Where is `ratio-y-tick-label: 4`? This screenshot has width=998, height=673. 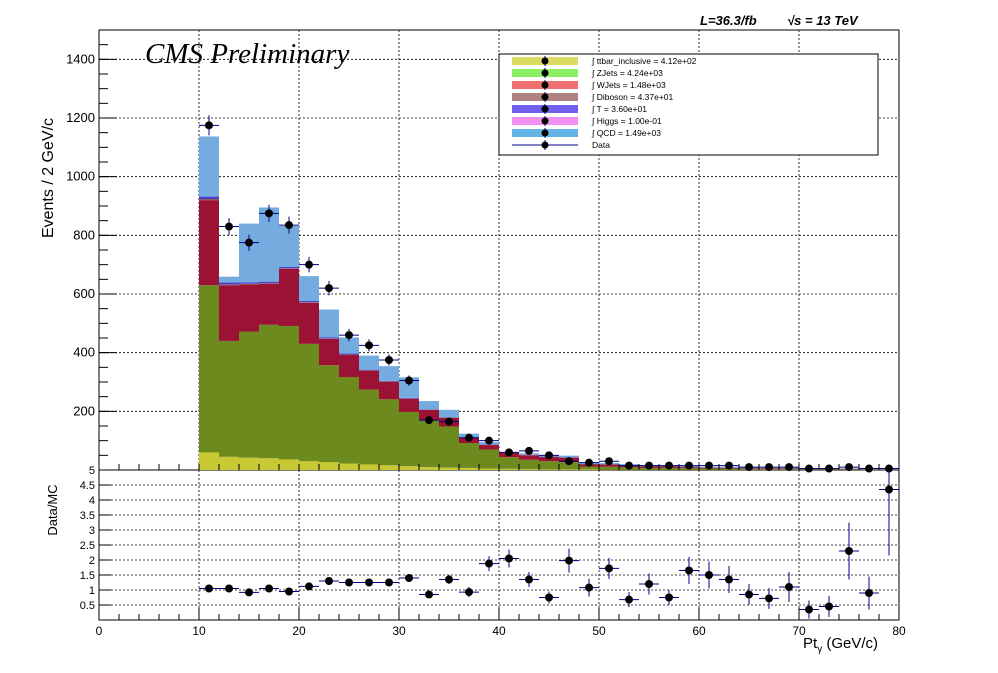 ratio-y-tick-label: 4 is located at coordinates (92, 501).